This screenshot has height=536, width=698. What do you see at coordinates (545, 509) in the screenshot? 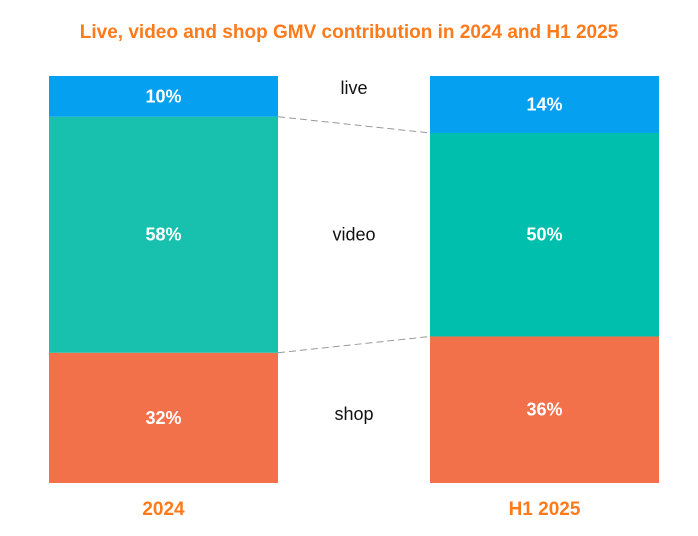
I see `category-label: H1 2025` at bounding box center [545, 509].